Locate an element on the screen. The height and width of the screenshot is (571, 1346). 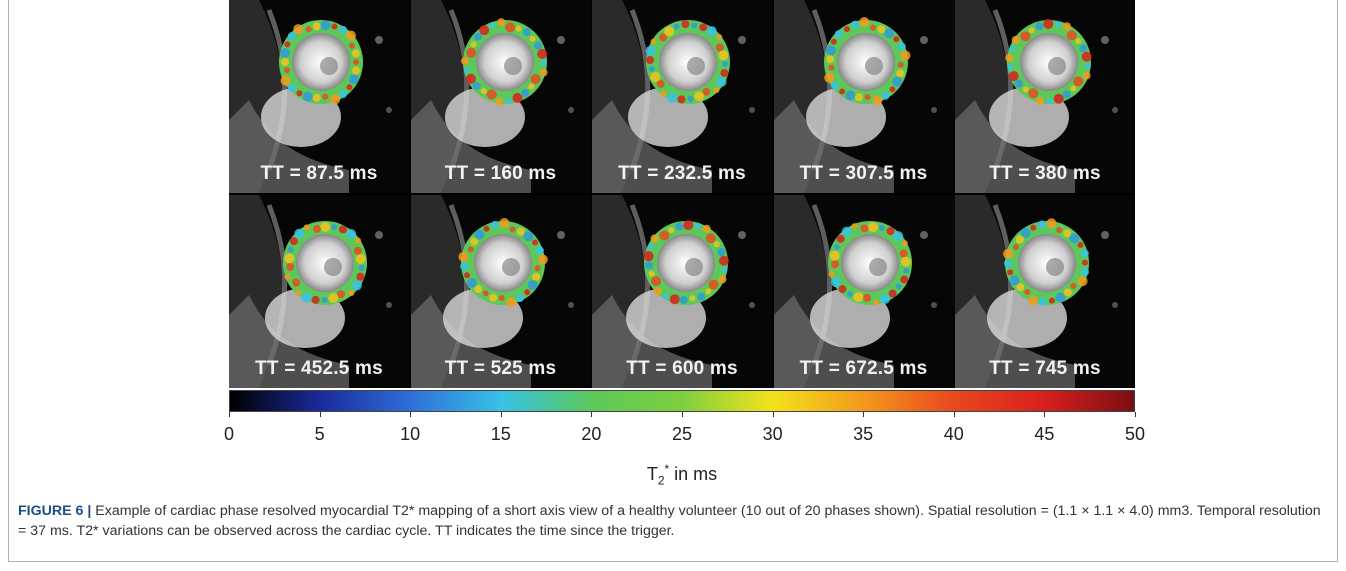
mri-panel: TT = 87.5 ms is located at coordinates (319, 96).